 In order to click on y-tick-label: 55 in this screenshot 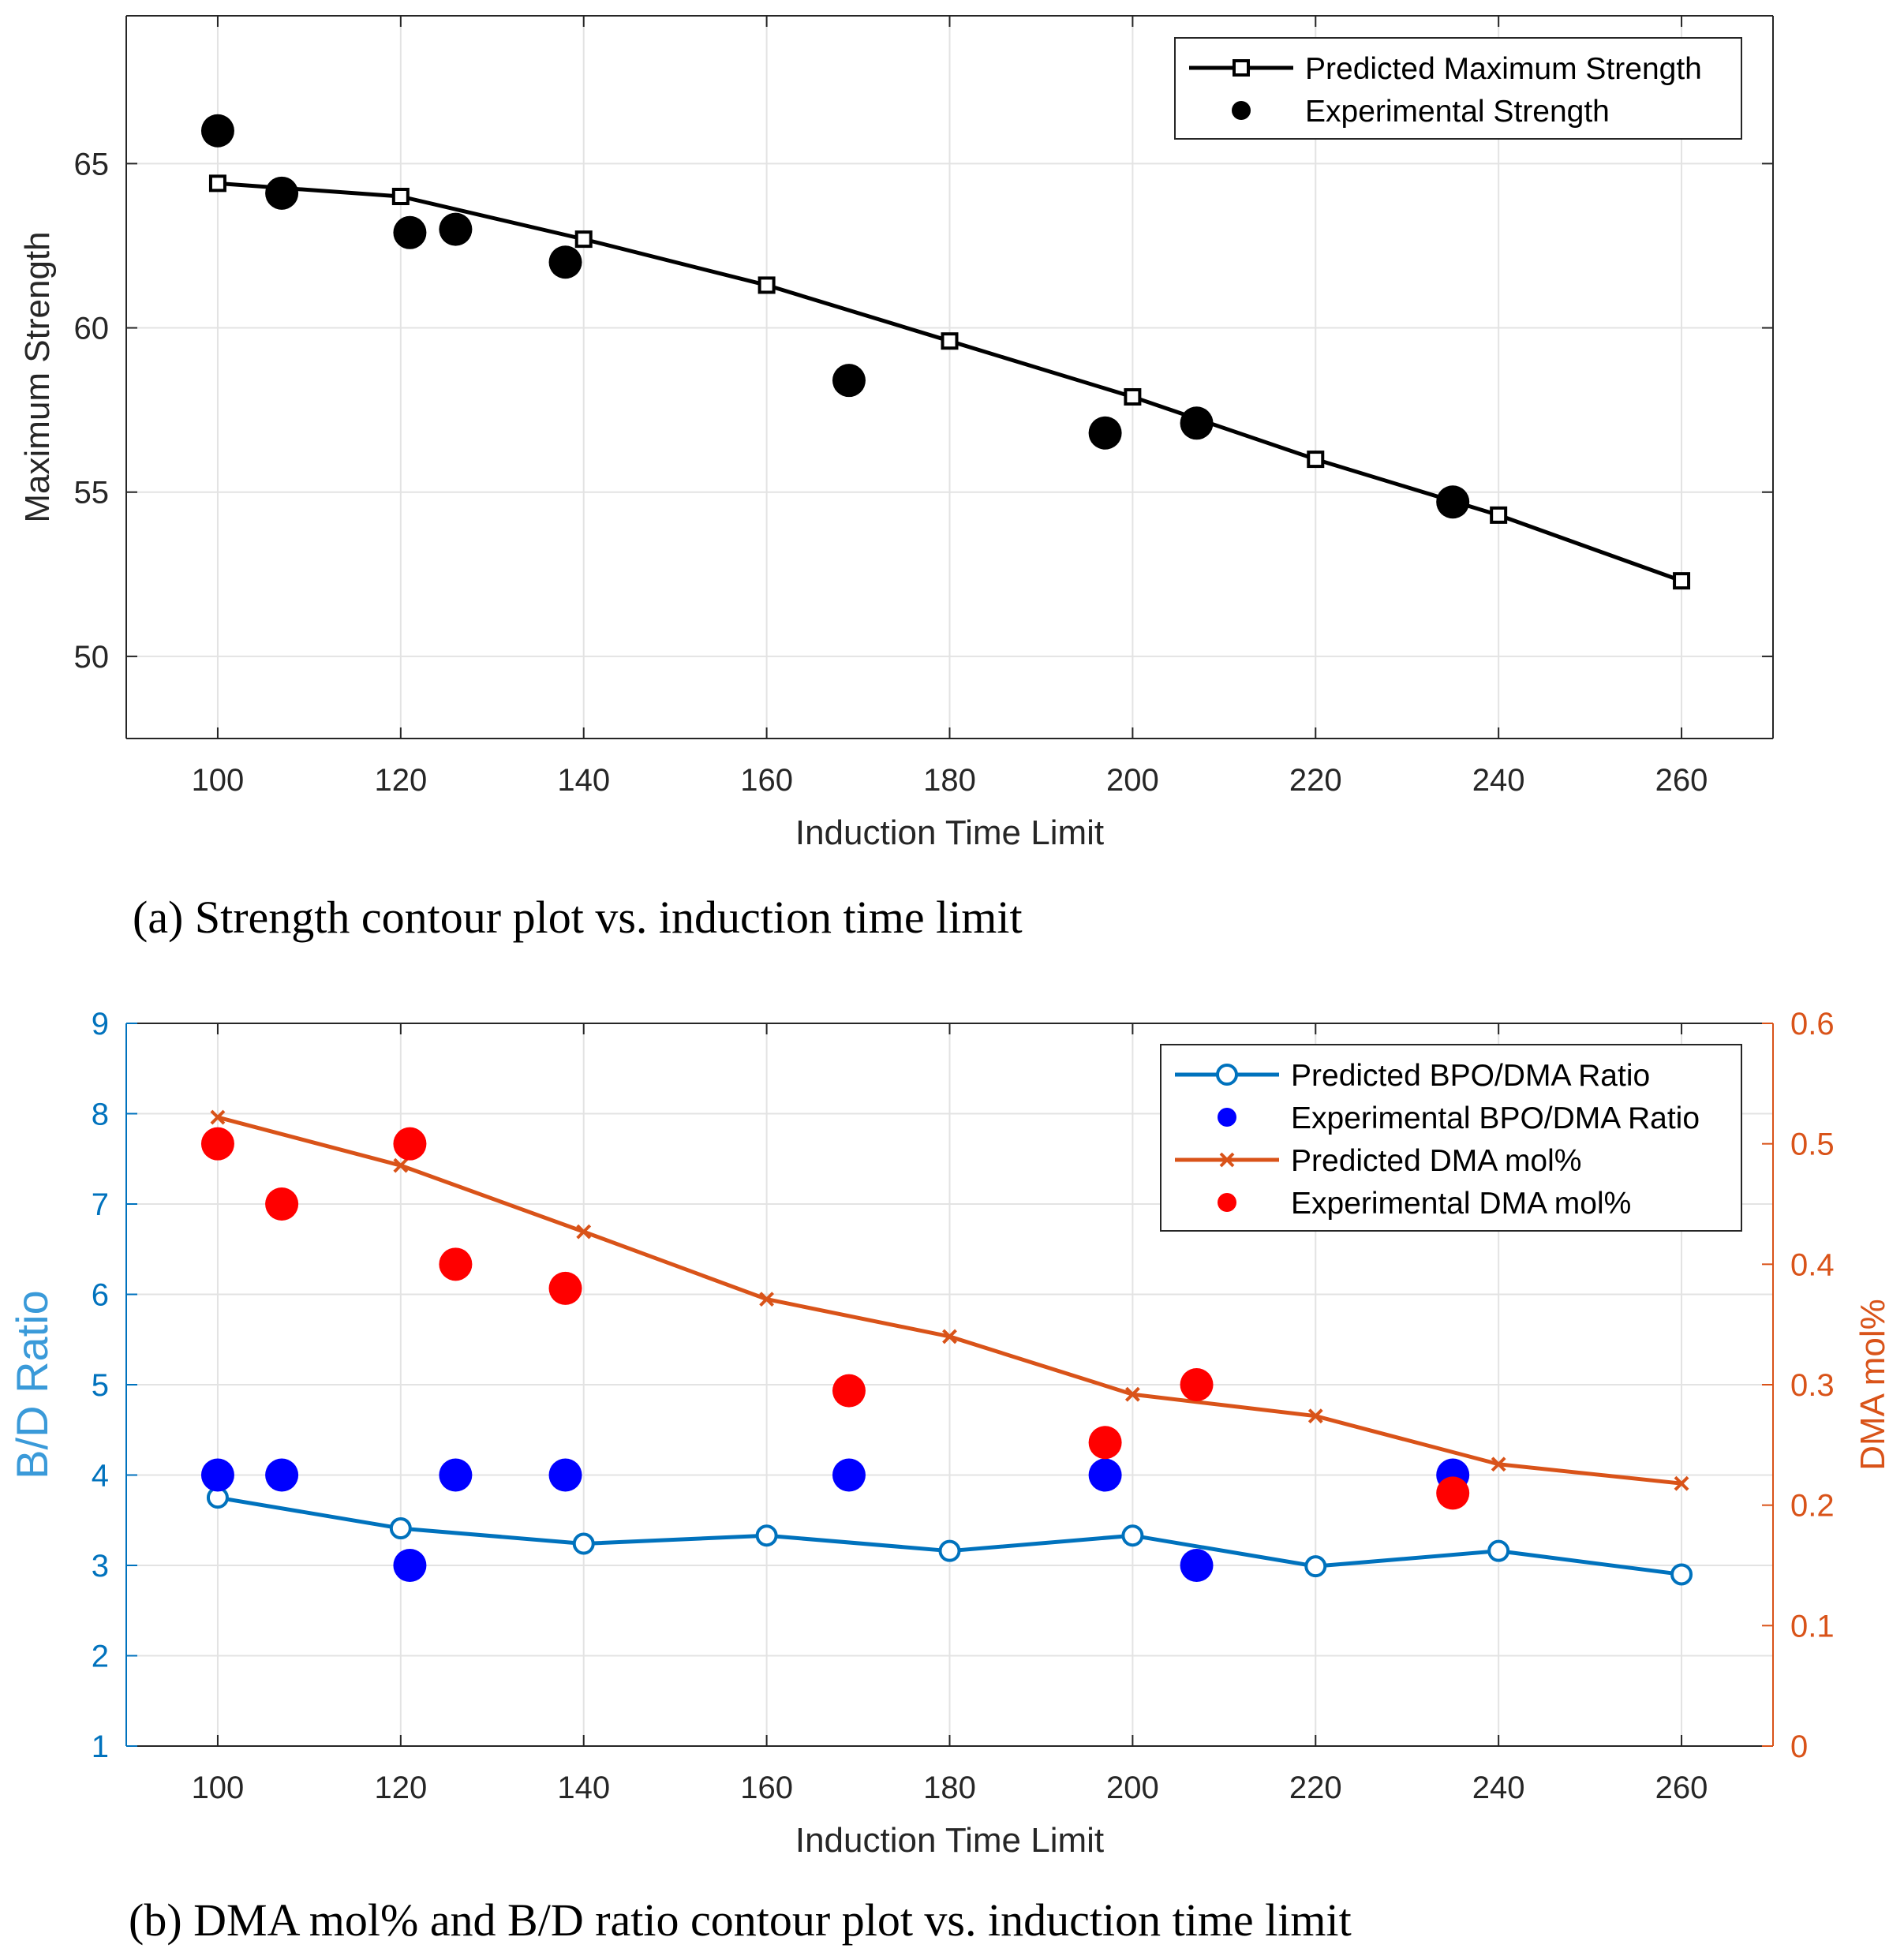, I will do `click(92, 493)`.